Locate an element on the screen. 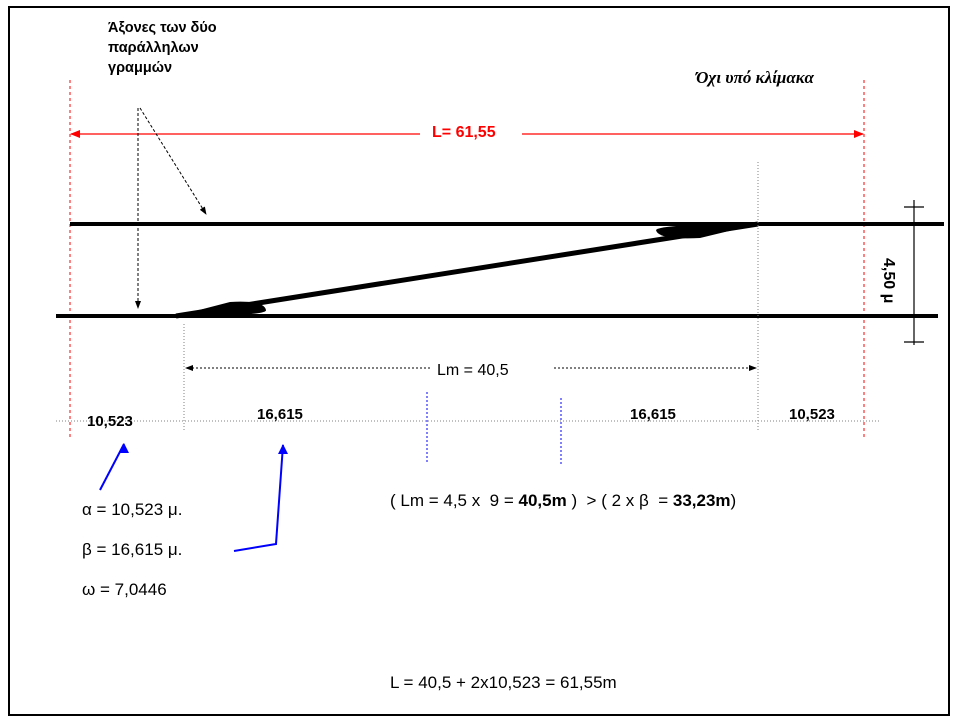  segment-4-label: 10,523 is located at coordinates (812, 414).